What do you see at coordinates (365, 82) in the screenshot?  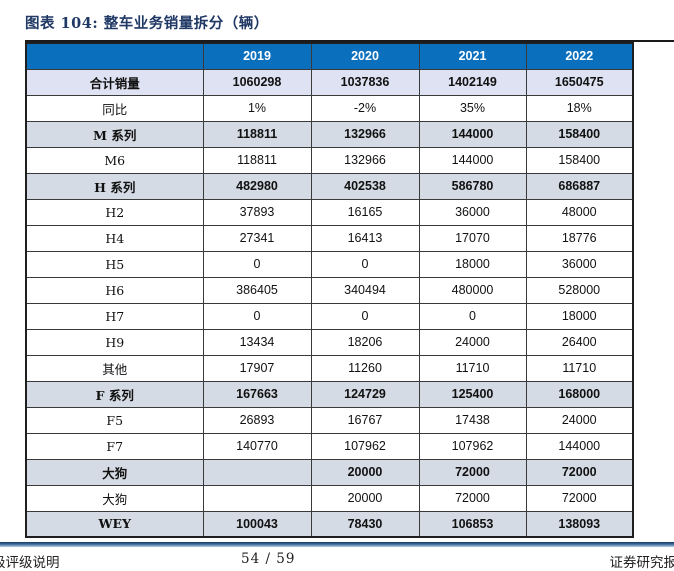 I see `value-cell: 1037836` at bounding box center [365, 82].